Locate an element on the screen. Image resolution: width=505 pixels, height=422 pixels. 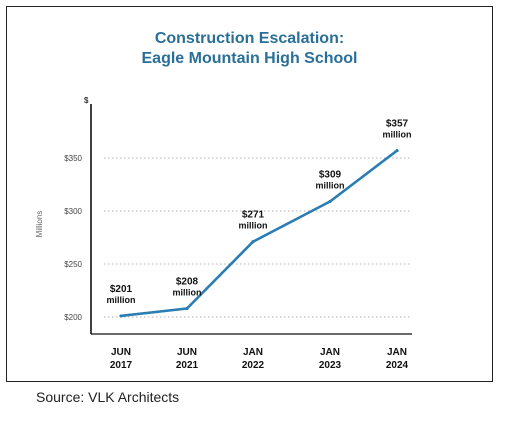
source-note: Source: VLK Architects is located at coordinates (108, 397).